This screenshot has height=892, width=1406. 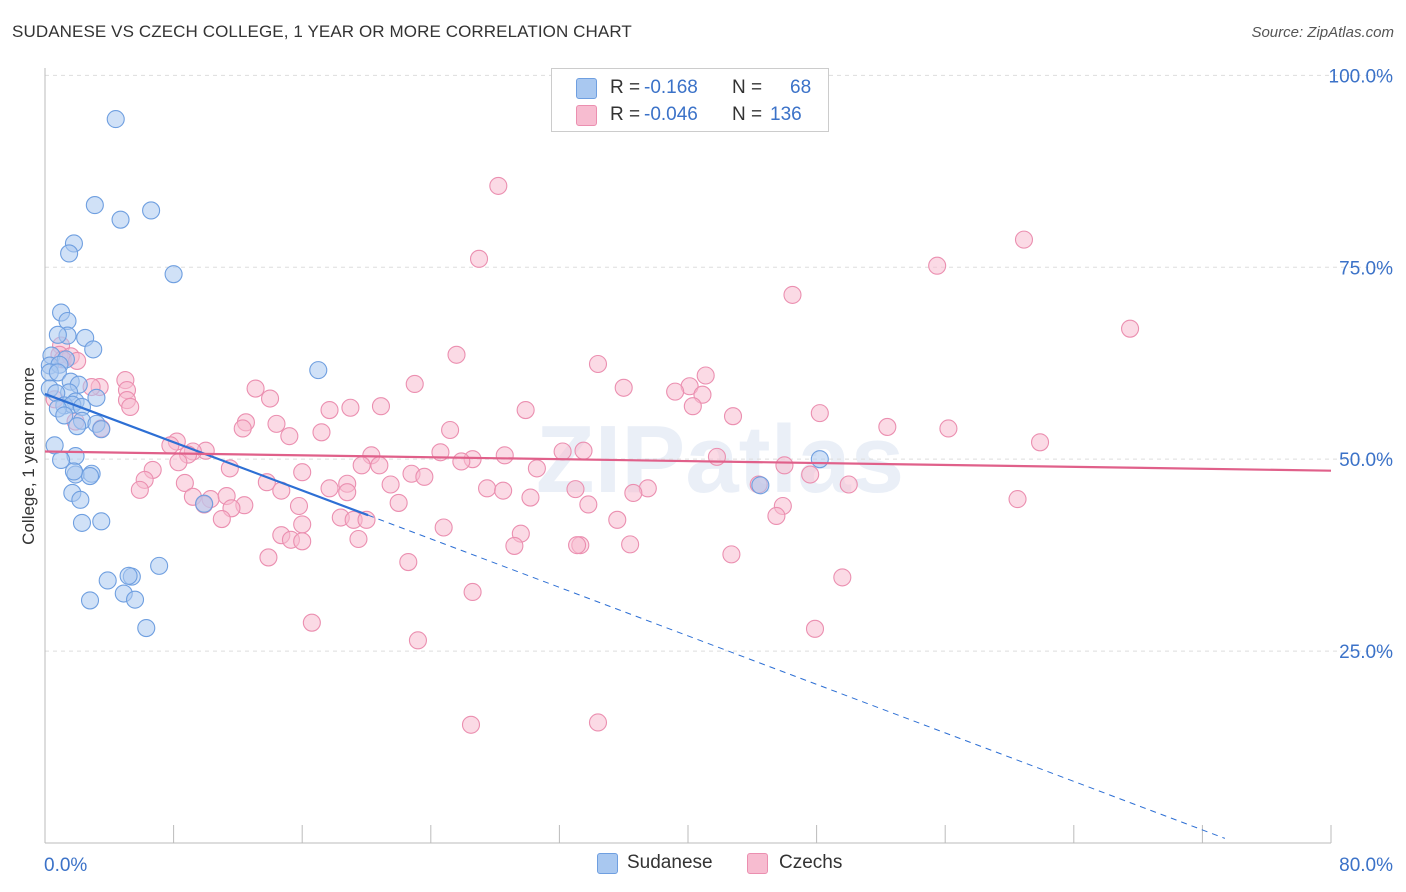 What do you see at coordinates (65, 865) in the screenshot?
I see `x-tick-label: 0.0%` at bounding box center [65, 865].